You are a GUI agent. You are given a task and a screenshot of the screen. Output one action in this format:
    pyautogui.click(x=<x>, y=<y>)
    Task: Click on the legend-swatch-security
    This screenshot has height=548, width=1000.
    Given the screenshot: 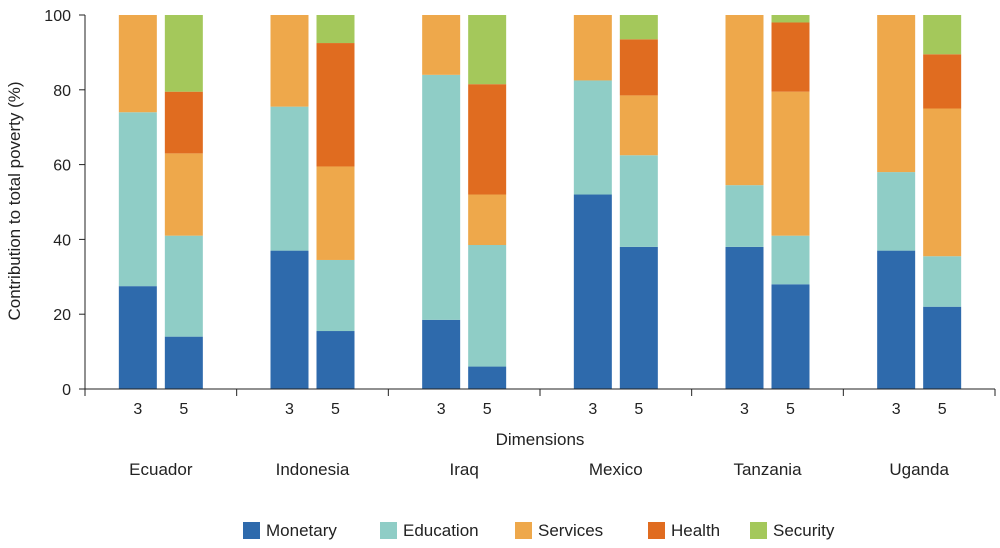 What is the action you would take?
    pyautogui.click(x=758, y=530)
    